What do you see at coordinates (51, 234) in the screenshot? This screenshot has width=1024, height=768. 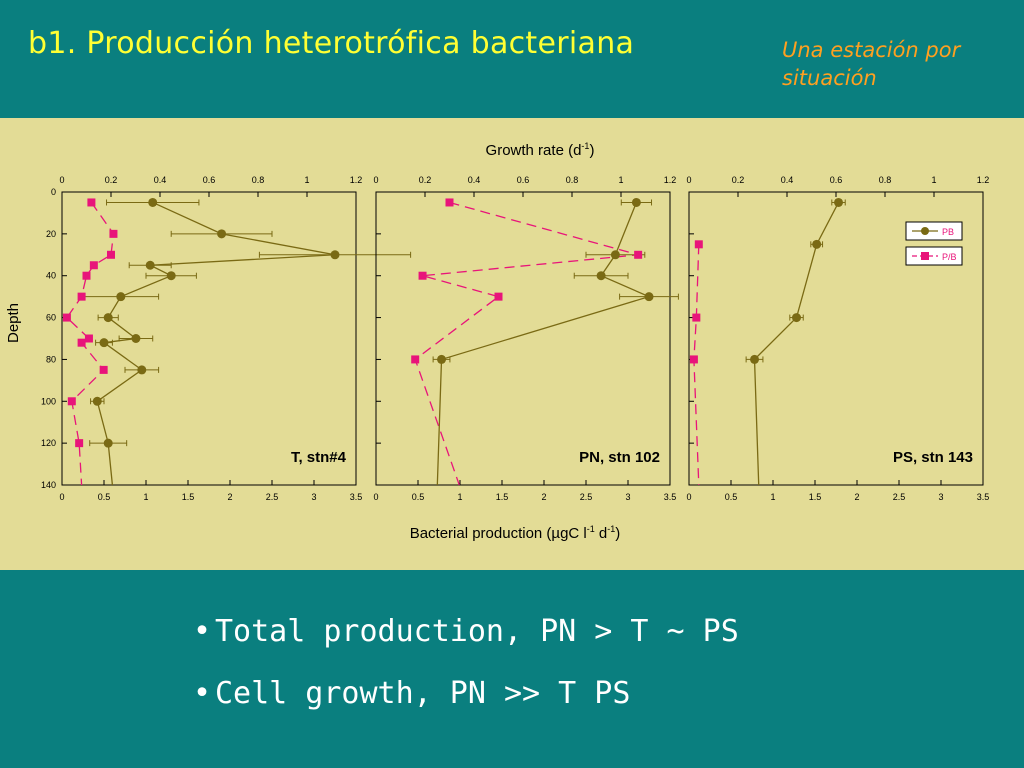 I see `y-tick-label: 20` at bounding box center [51, 234].